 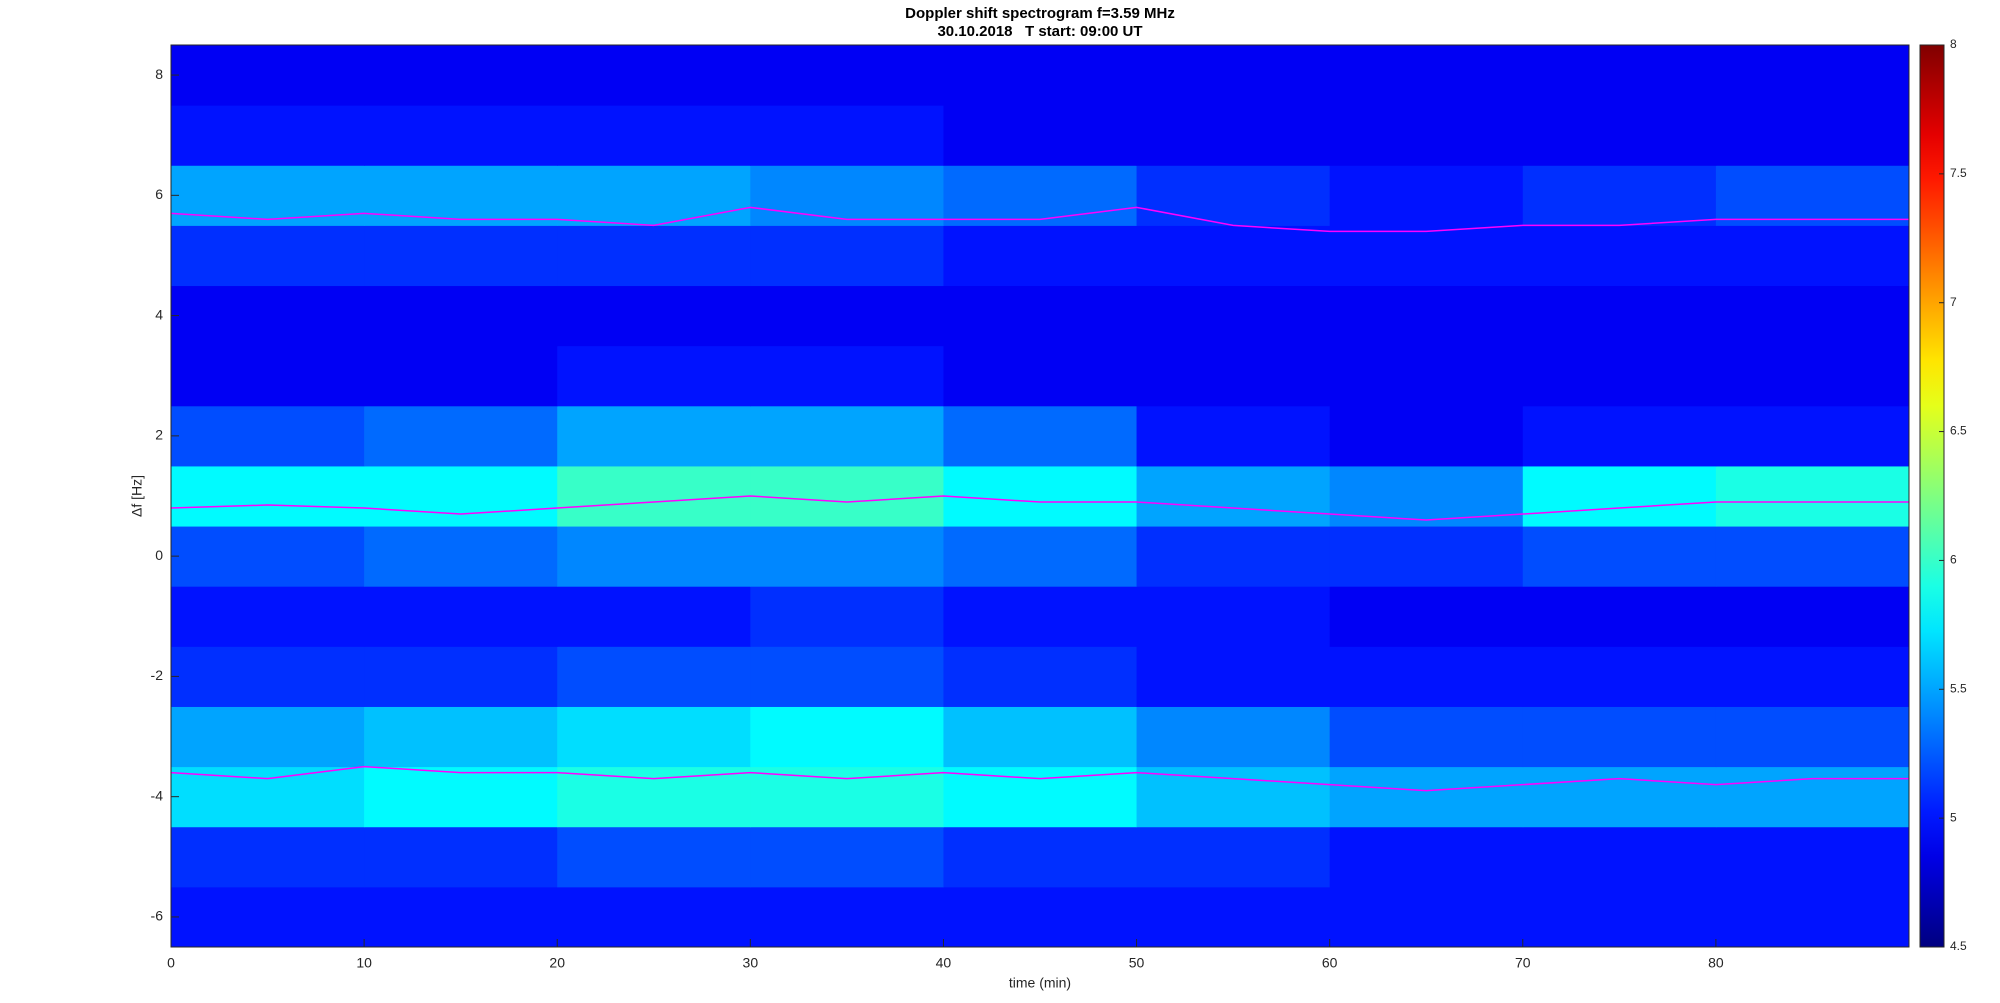 What do you see at coordinates (1953, 302) in the screenshot?
I see `colorbar-tick-label: 7` at bounding box center [1953, 302].